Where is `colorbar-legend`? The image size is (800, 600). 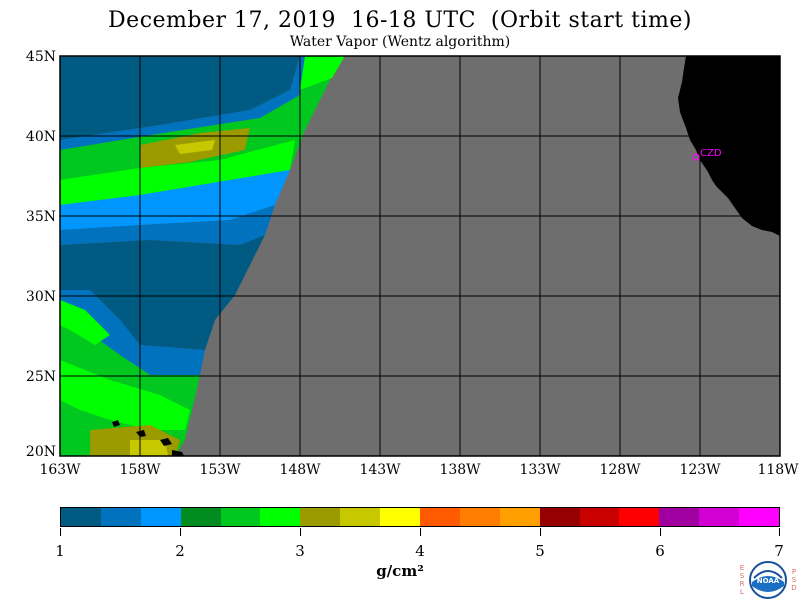 colorbar-legend is located at coordinates (420, 517).